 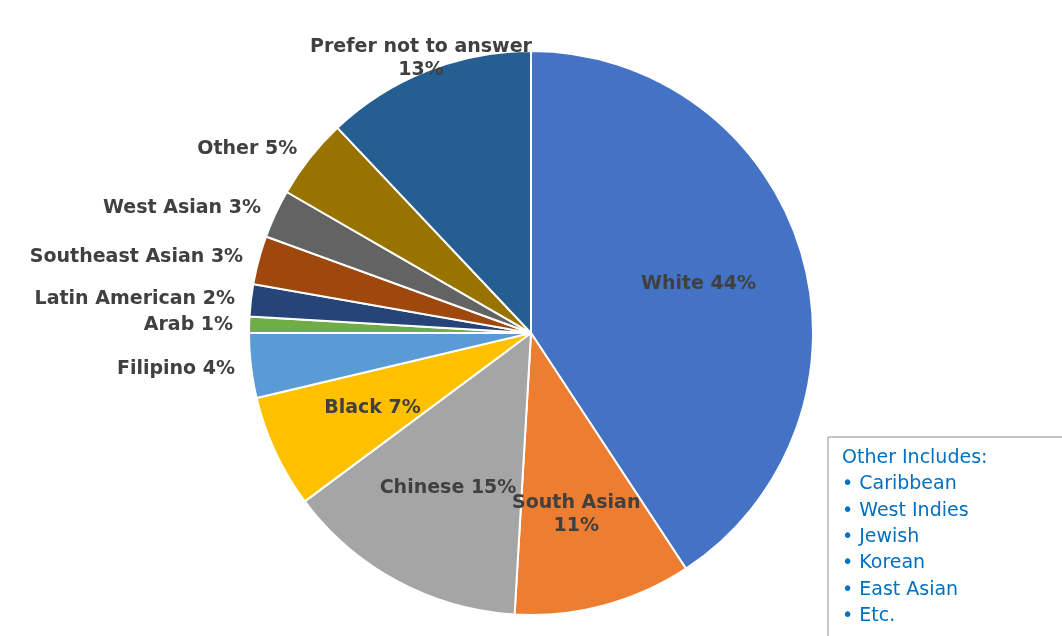 I want to click on slice-label: White 44%, so click(x=698, y=281).